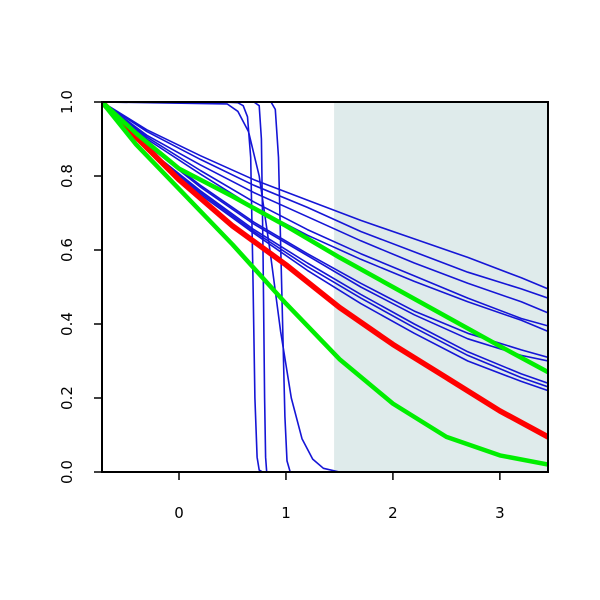  I want to click on x-tick-label-3: 3, so click(500, 513).